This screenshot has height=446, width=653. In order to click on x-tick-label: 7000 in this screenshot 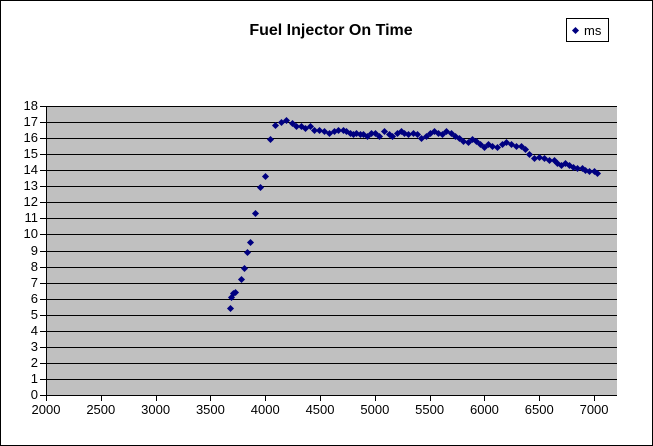, I will do `click(594, 409)`.